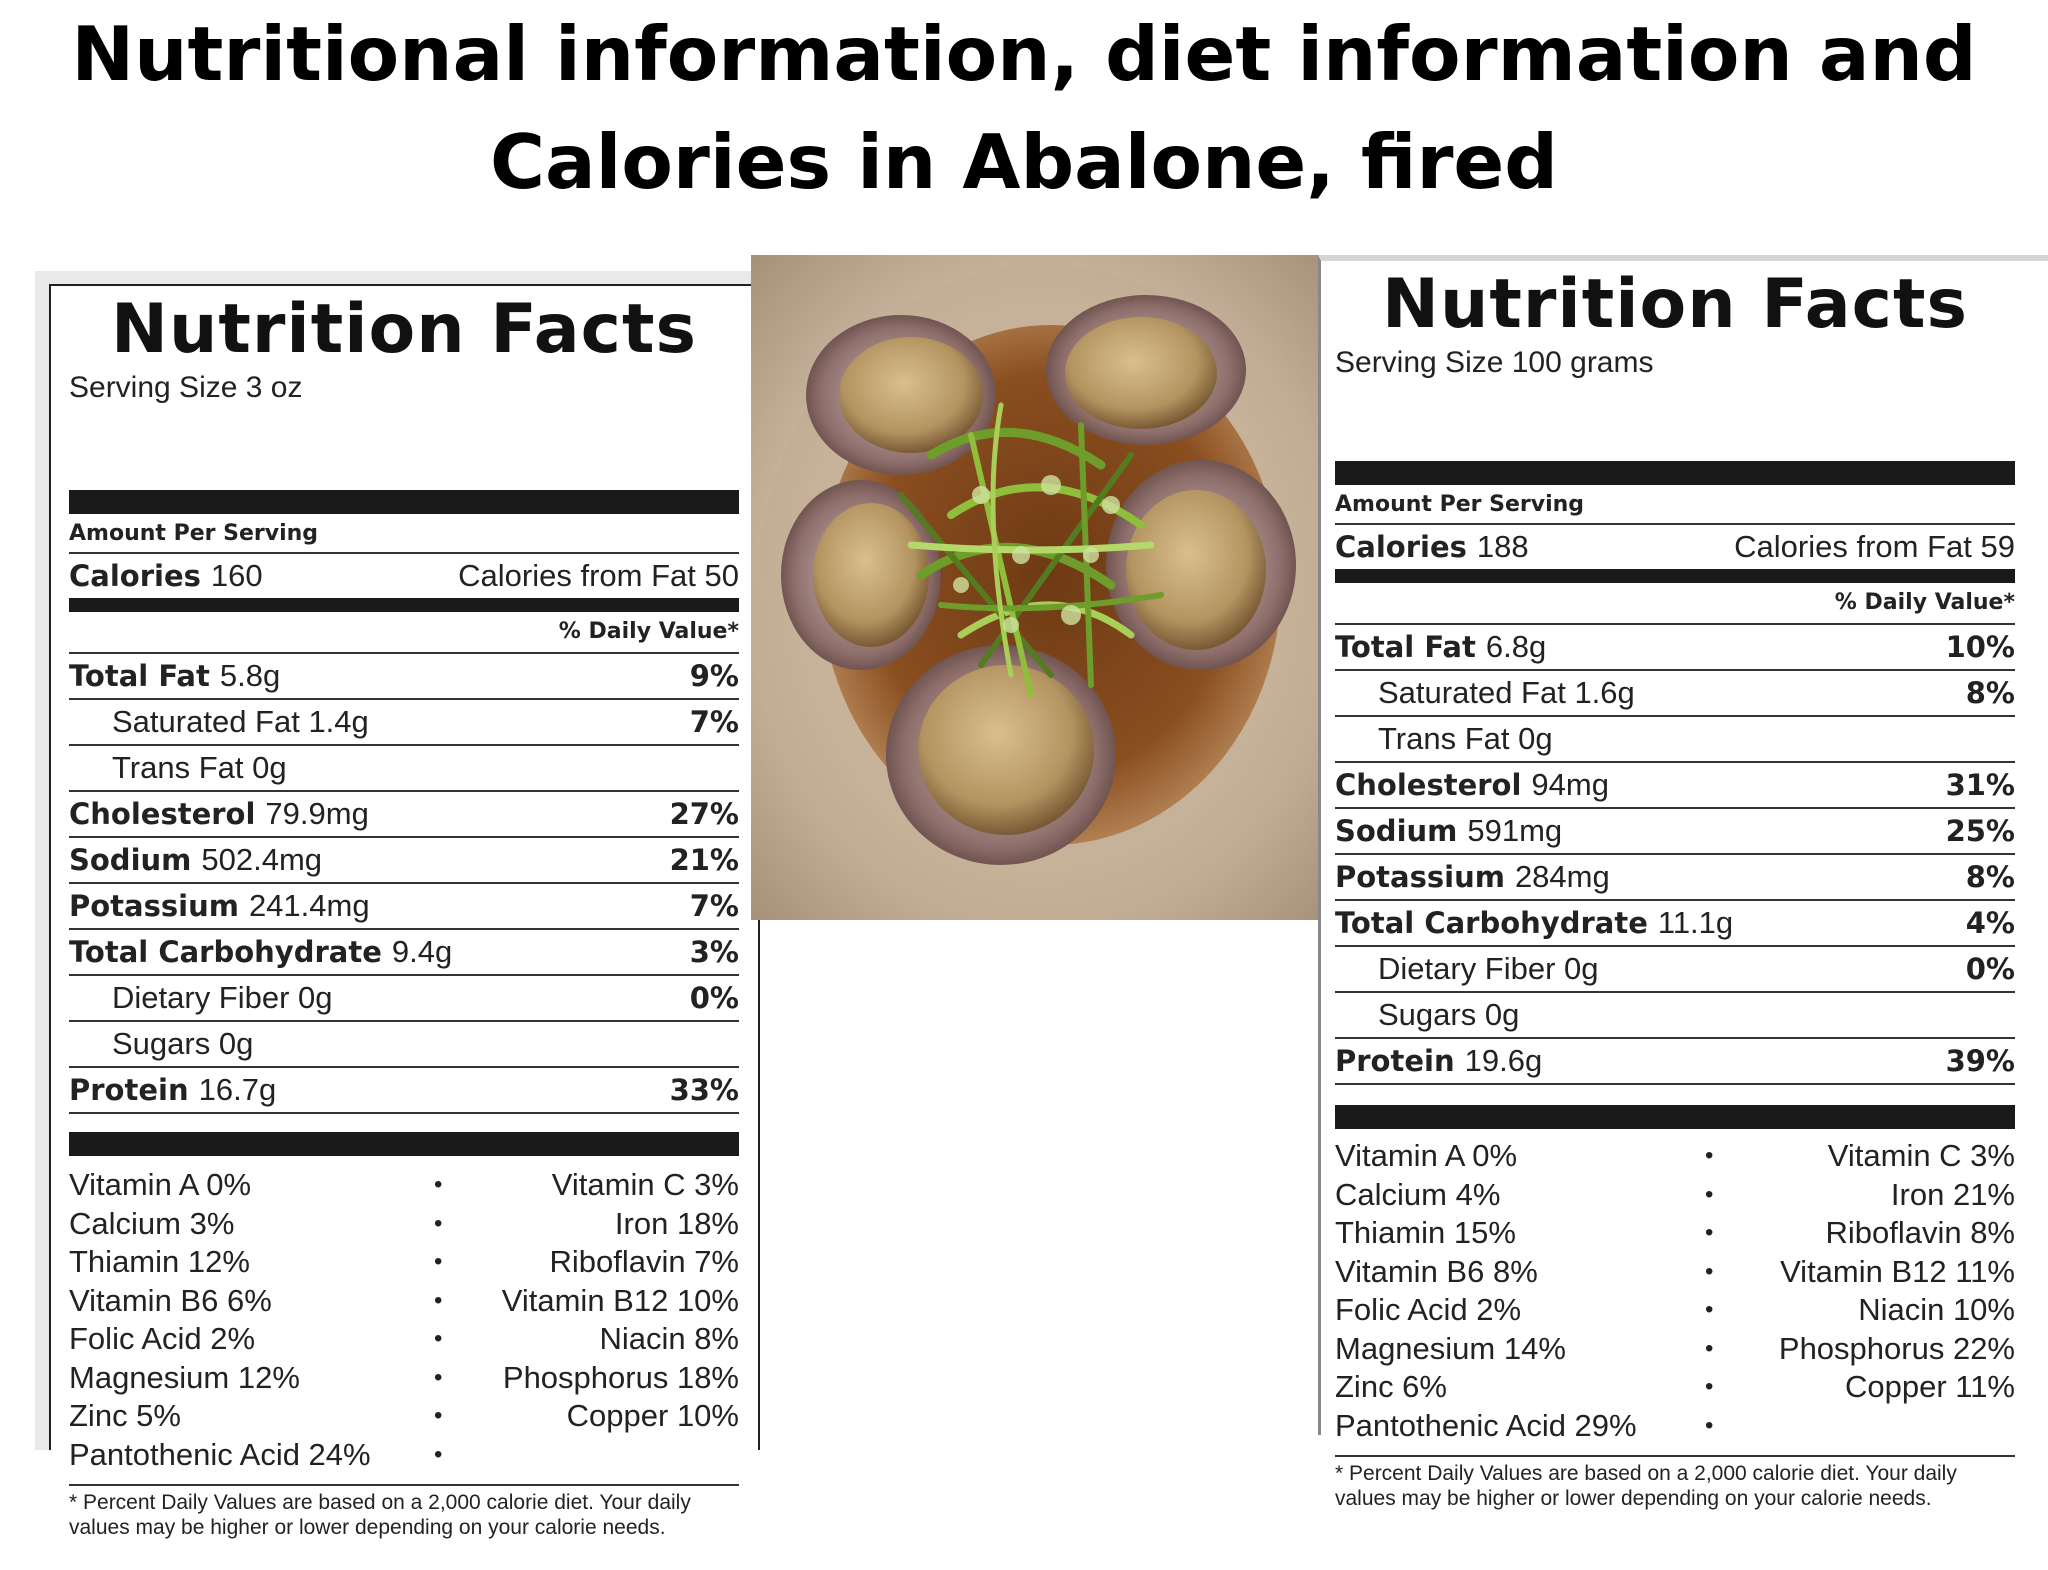 The image size is (2048, 1570). I want to click on vitamin-right: Copper 11%, so click(1929, 1387).